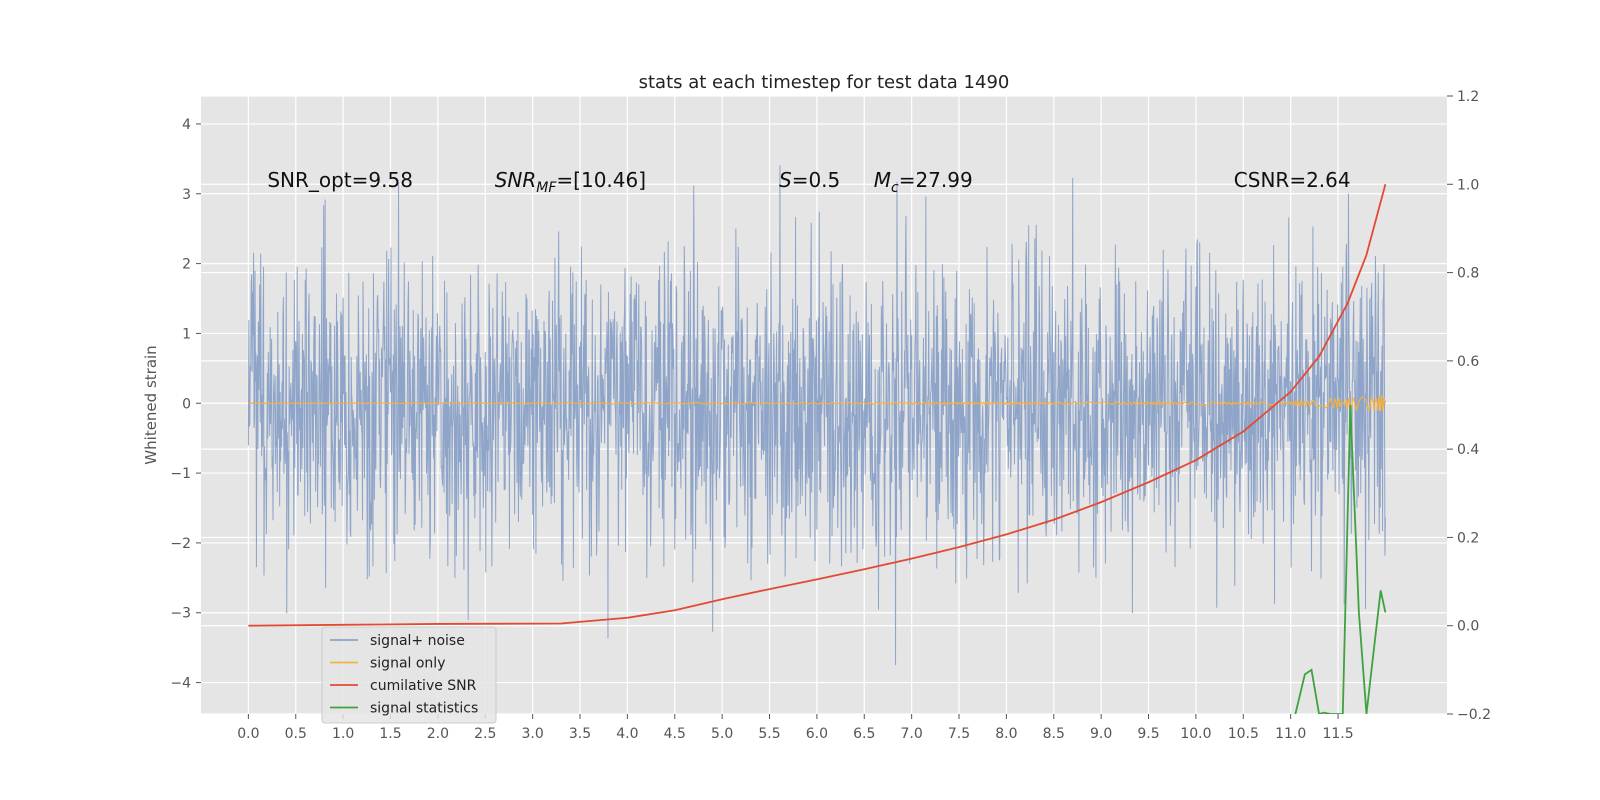 This screenshot has width=1600, height=800. I want to click on annotation-text: SNR_opt=9.58, so click(340, 180).